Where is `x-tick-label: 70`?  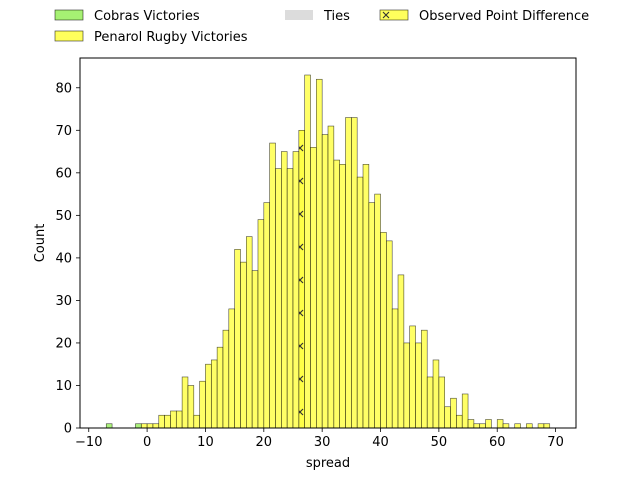
x-tick-label: 70 is located at coordinates (555, 442).